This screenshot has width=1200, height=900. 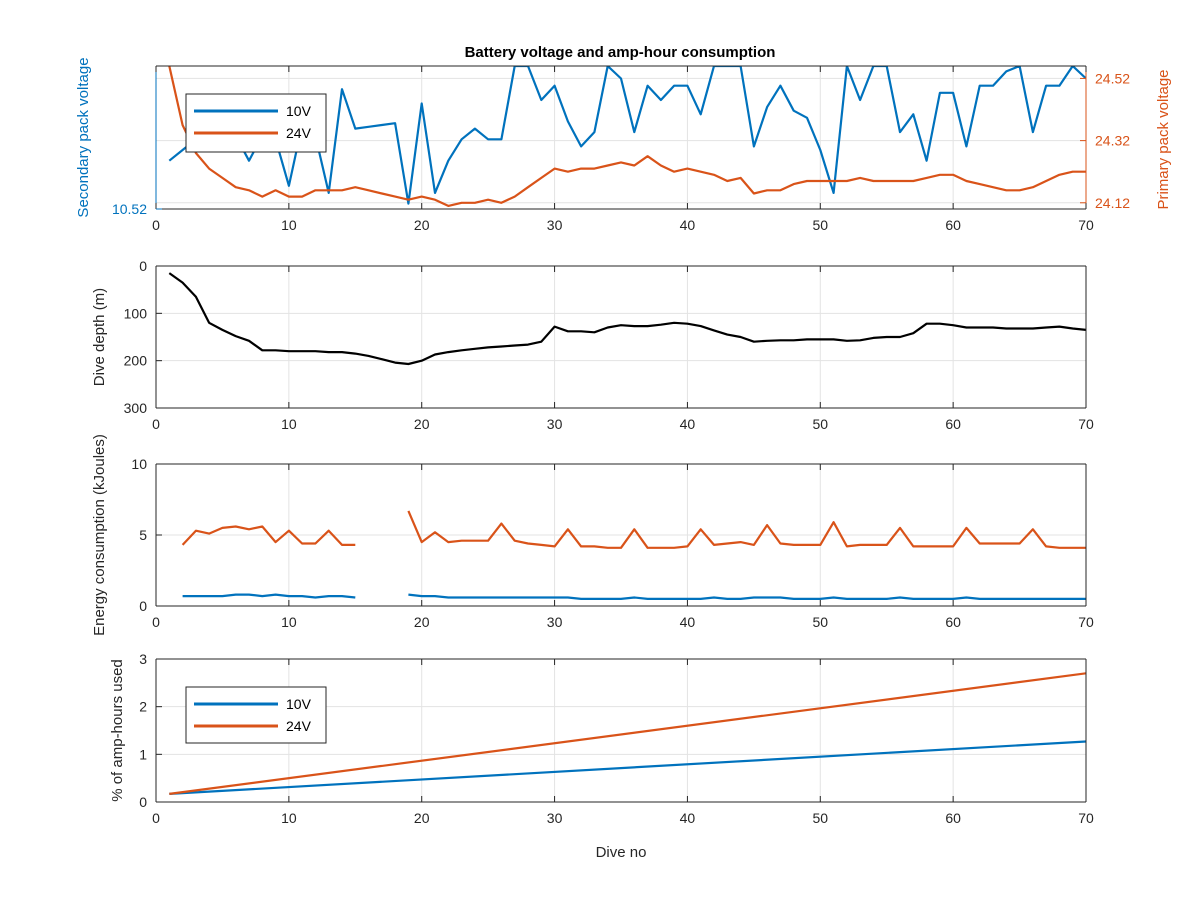 What do you see at coordinates (83, 137) in the screenshot?
I see `y-axis-label: Secondary pack voltage` at bounding box center [83, 137].